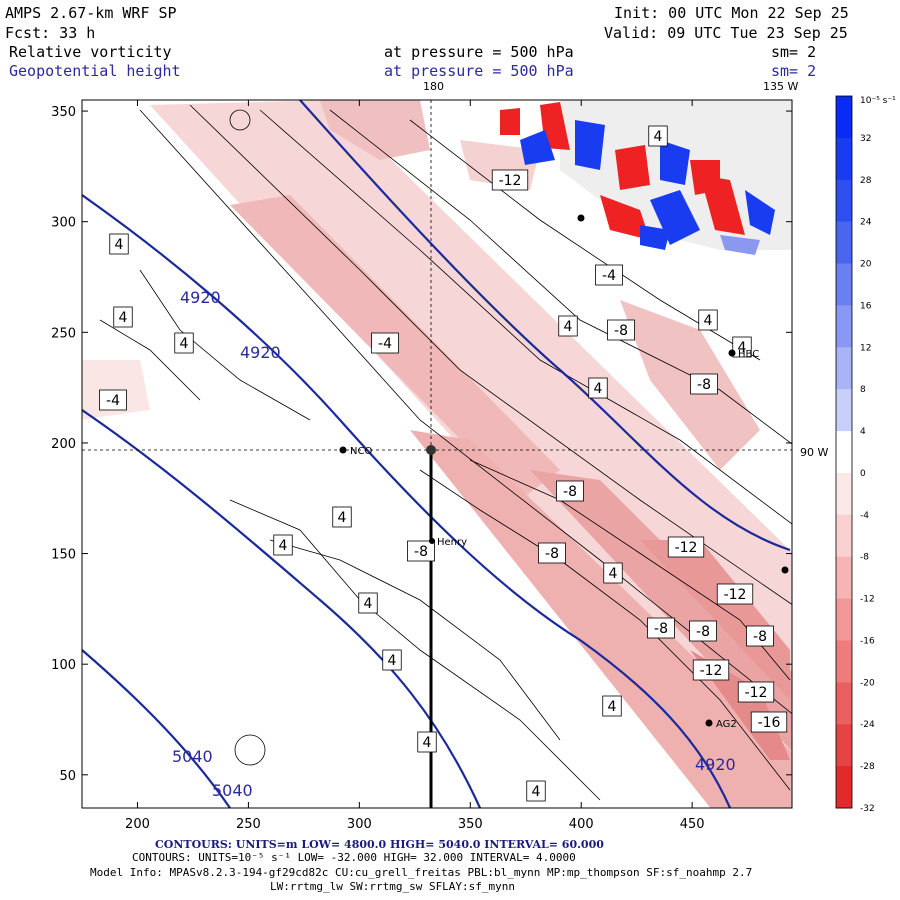 Image resolution: width=900 pixels, height=900 pixels. What do you see at coordinates (479, 52) in the screenshot?
I see `field1-level: at pressure = 500 hPa` at bounding box center [479, 52].